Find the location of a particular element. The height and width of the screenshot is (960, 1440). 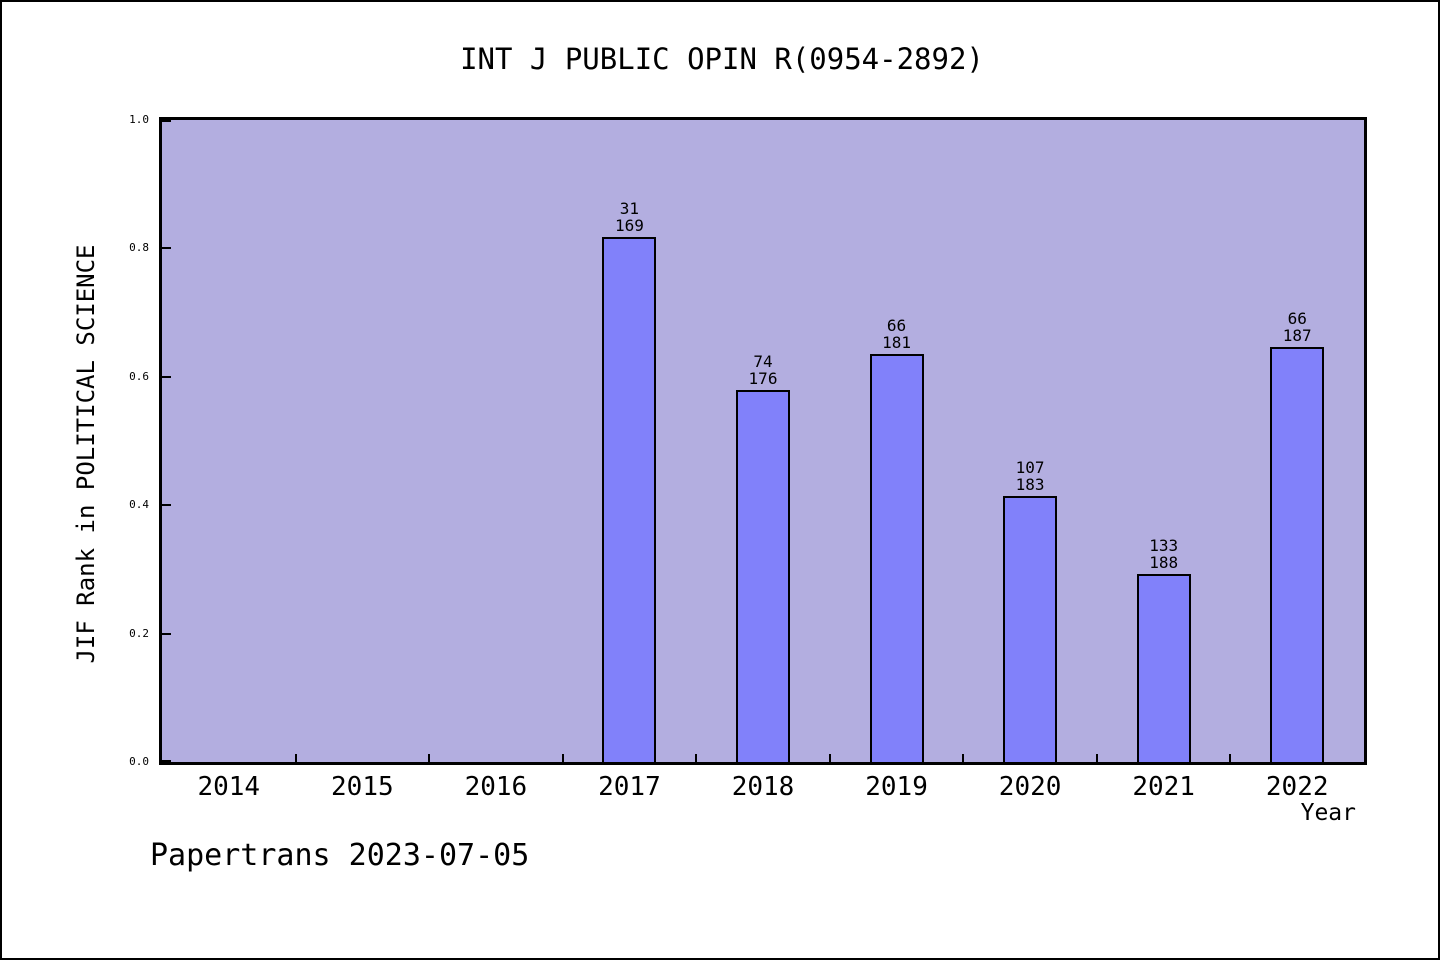

x-tick-label: 2016 is located at coordinates (496, 787).